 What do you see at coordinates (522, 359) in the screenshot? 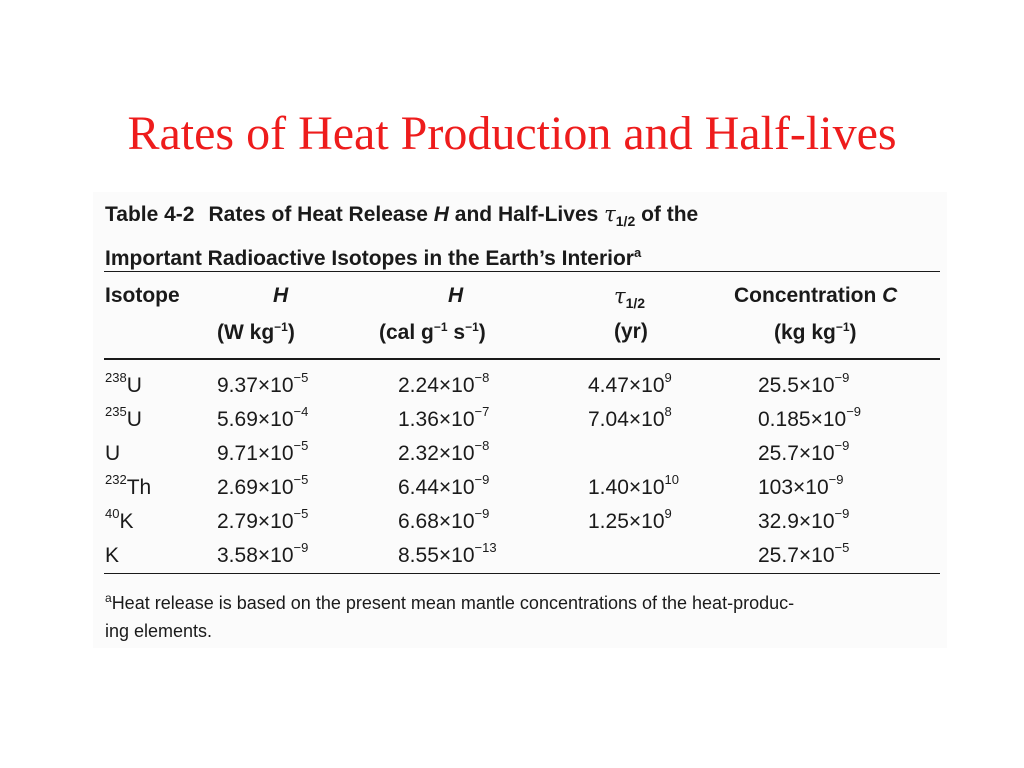
I see `header-rule` at bounding box center [522, 359].